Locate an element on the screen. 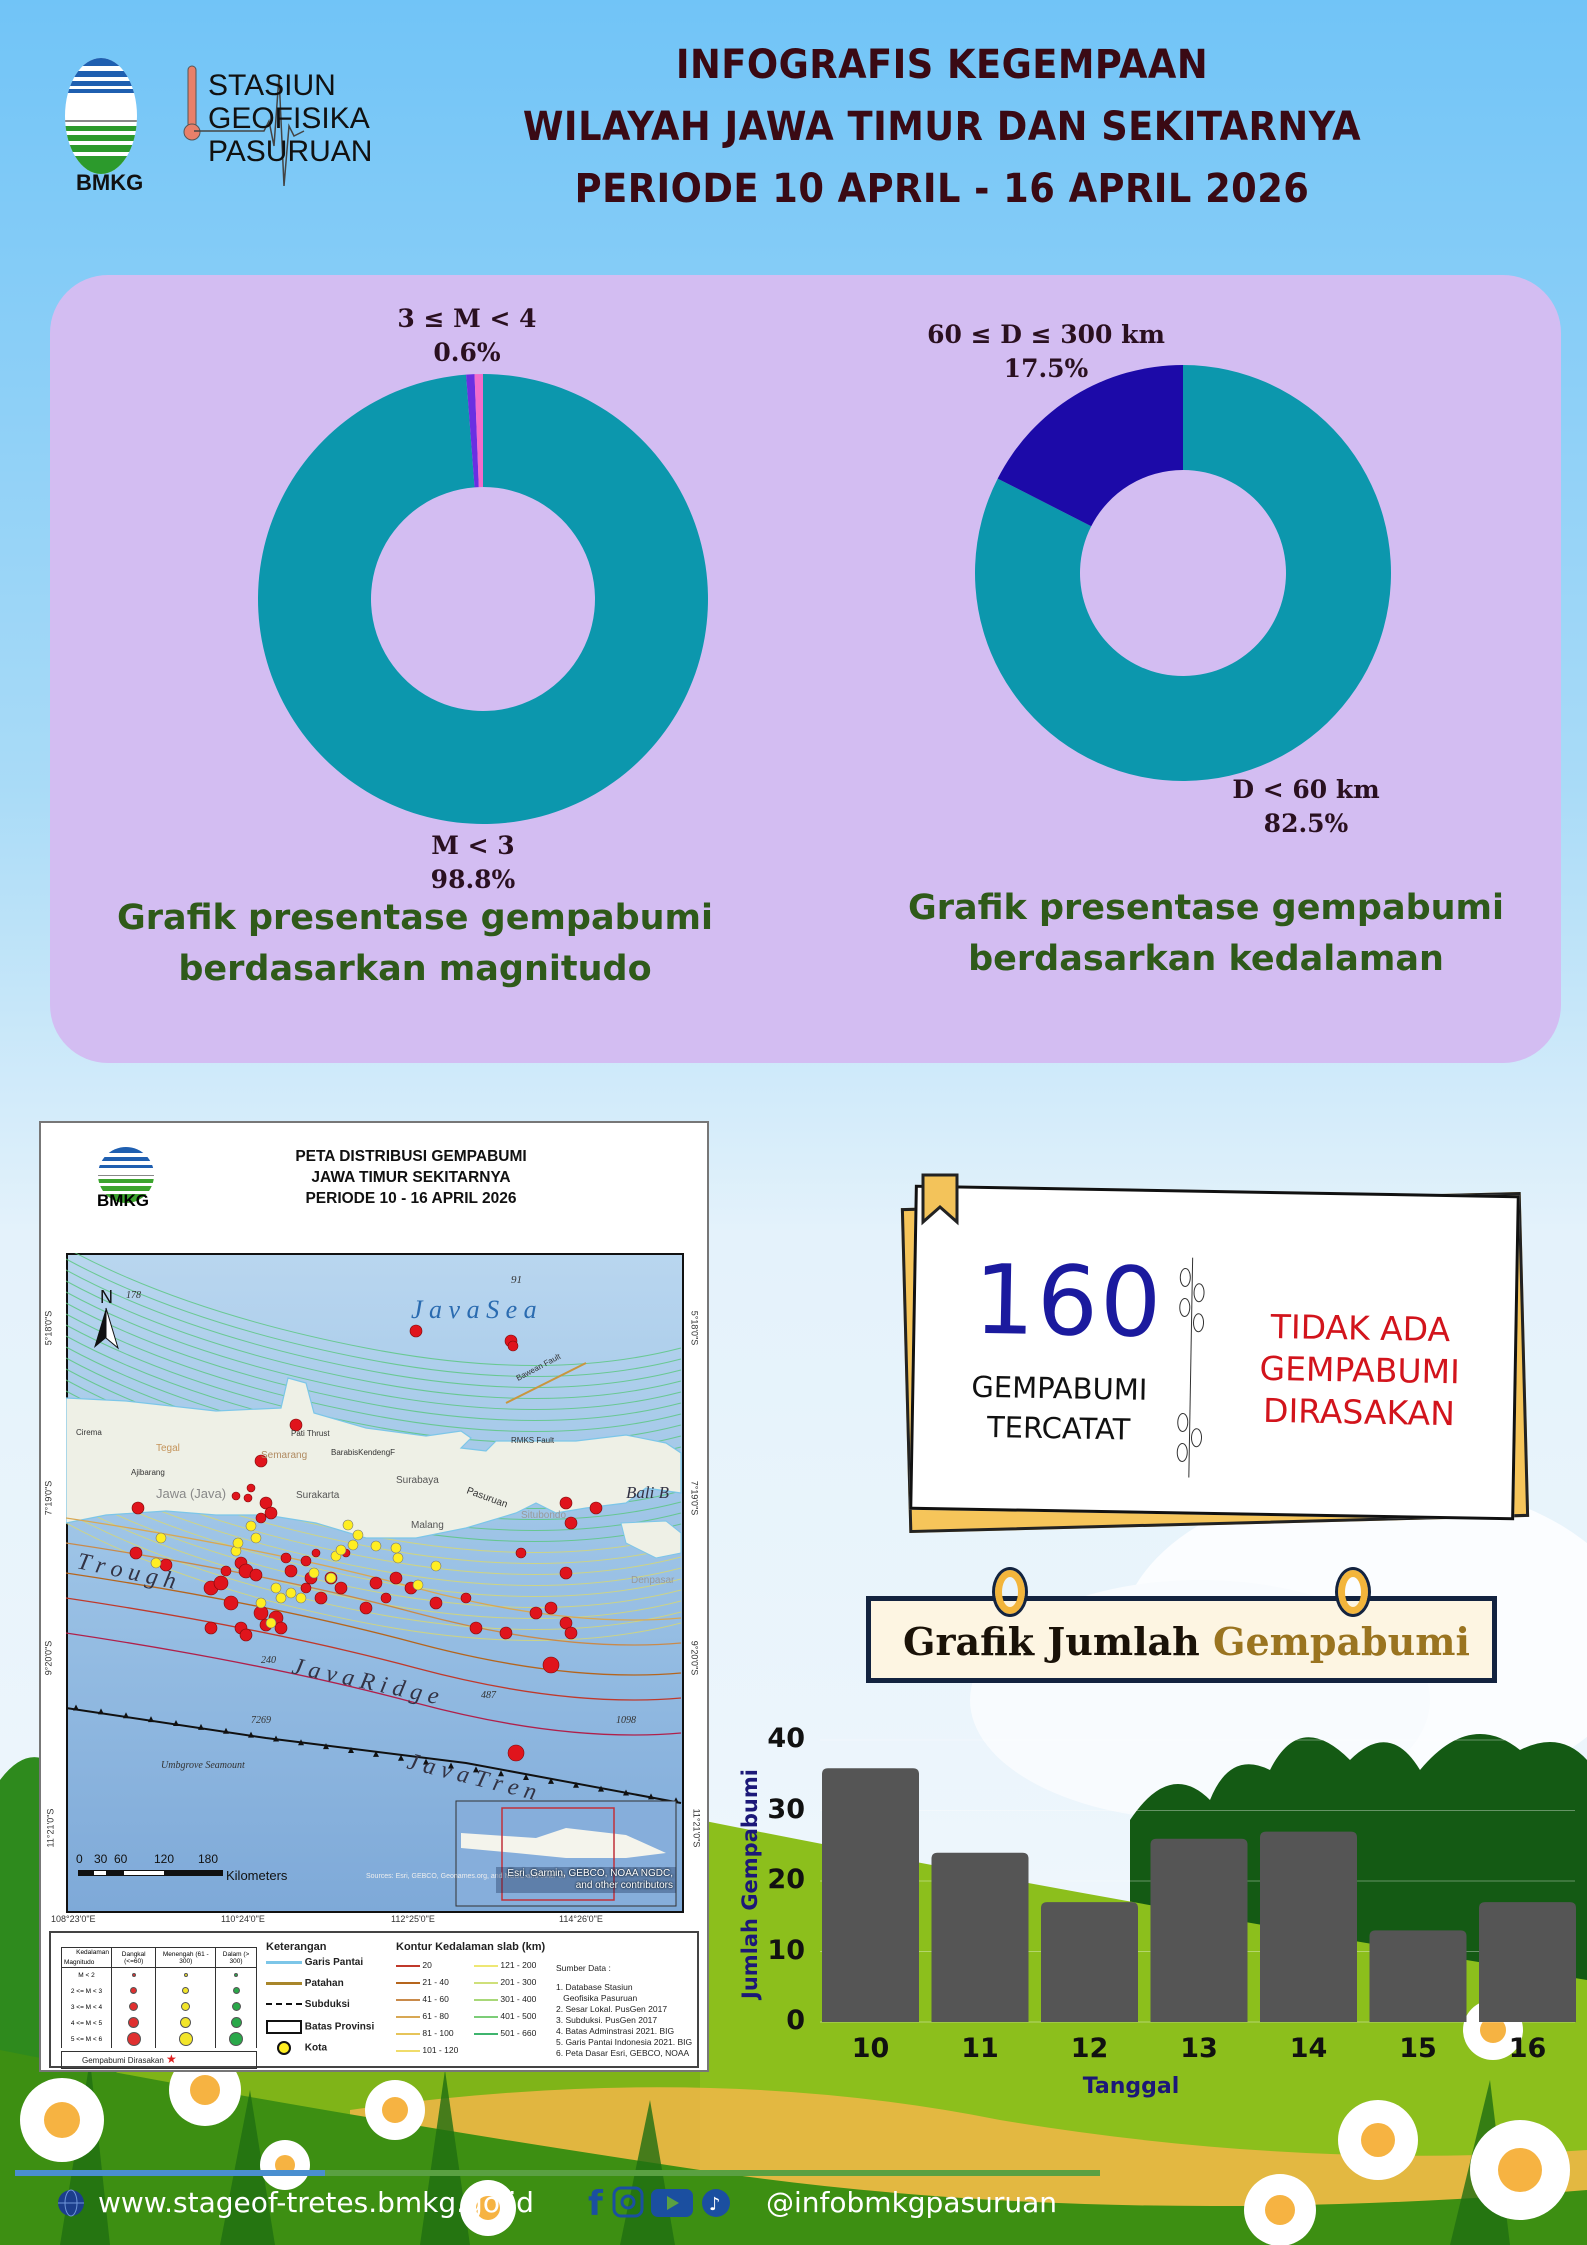 The height and width of the screenshot is (2245, 1587). y-tick-label: 30 is located at coordinates (786, 1809).